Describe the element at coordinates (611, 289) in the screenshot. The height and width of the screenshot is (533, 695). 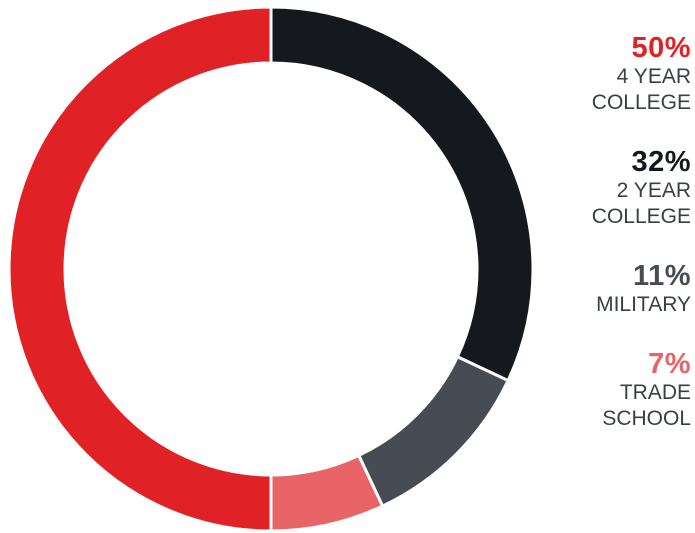
I see `legend-item-military: 11% MILITARY` at that location.